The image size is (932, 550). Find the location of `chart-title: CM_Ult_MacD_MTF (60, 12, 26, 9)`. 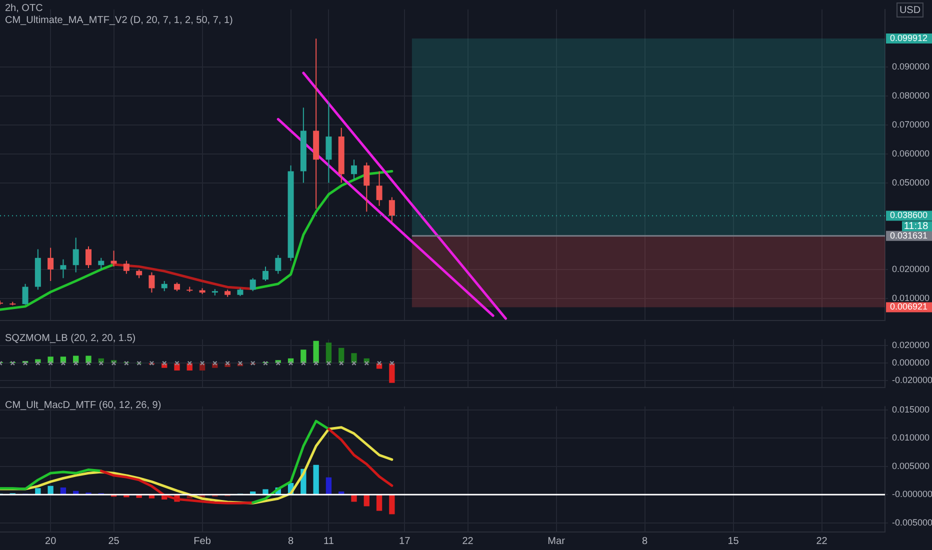

chart-title: CM_Ult_MacD_MTF (60, 12, 26, 9) is located at coordinates (83, 405).